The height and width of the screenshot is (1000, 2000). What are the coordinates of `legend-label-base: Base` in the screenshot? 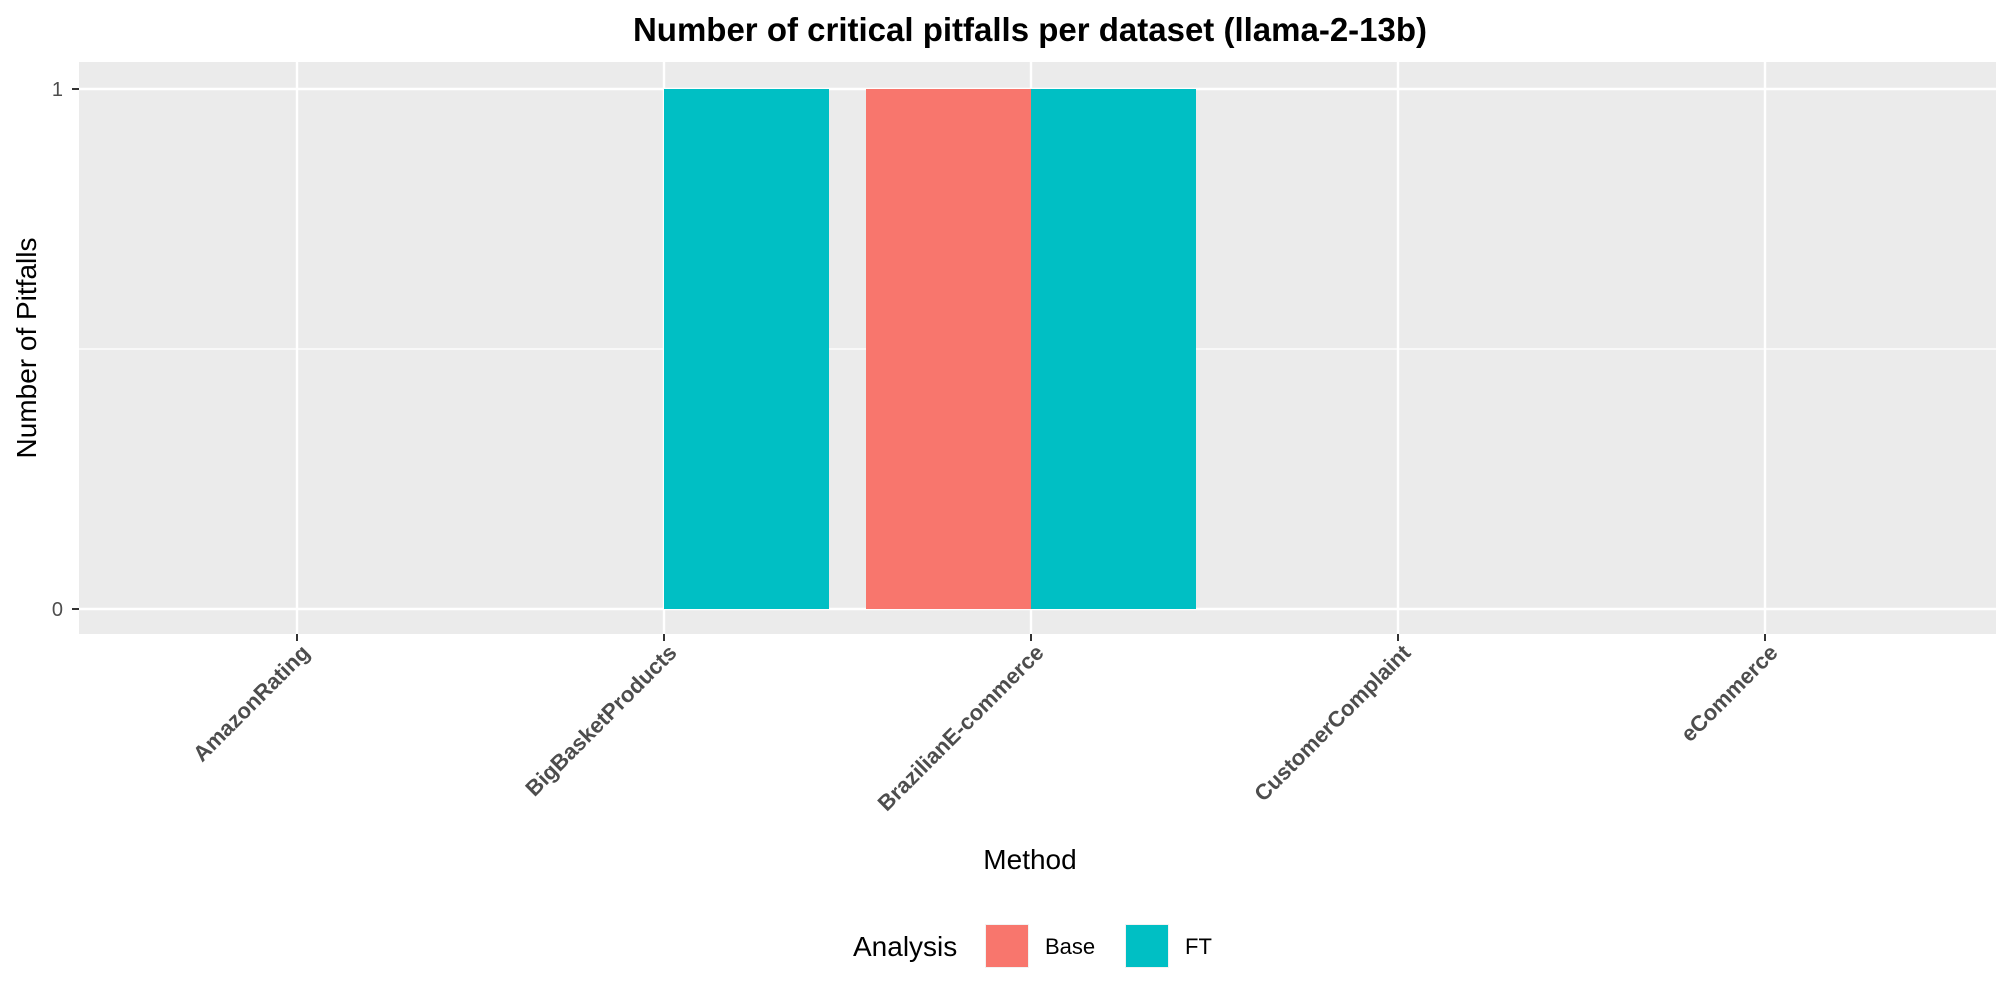 It's located at (1070, 946).